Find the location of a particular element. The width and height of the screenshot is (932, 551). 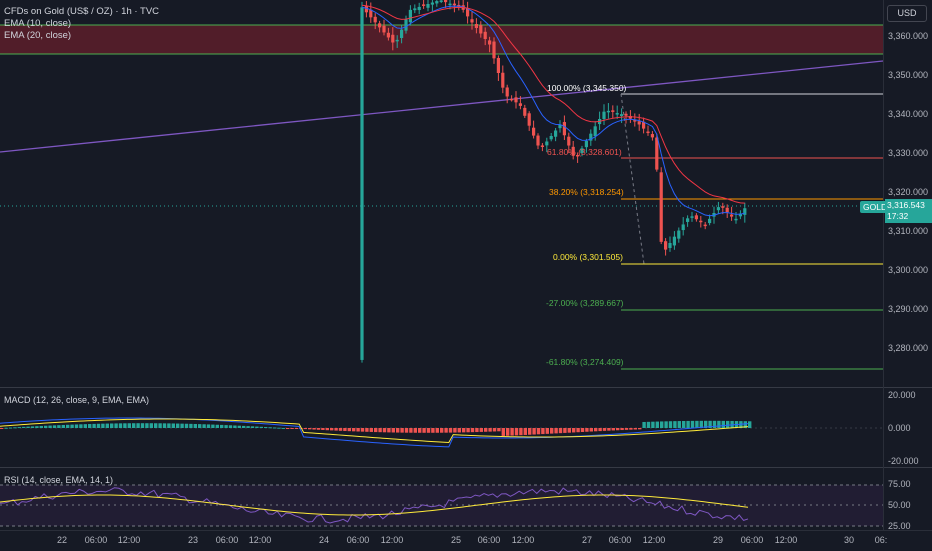

currency-button: USD is located at coordinates (907, 13).